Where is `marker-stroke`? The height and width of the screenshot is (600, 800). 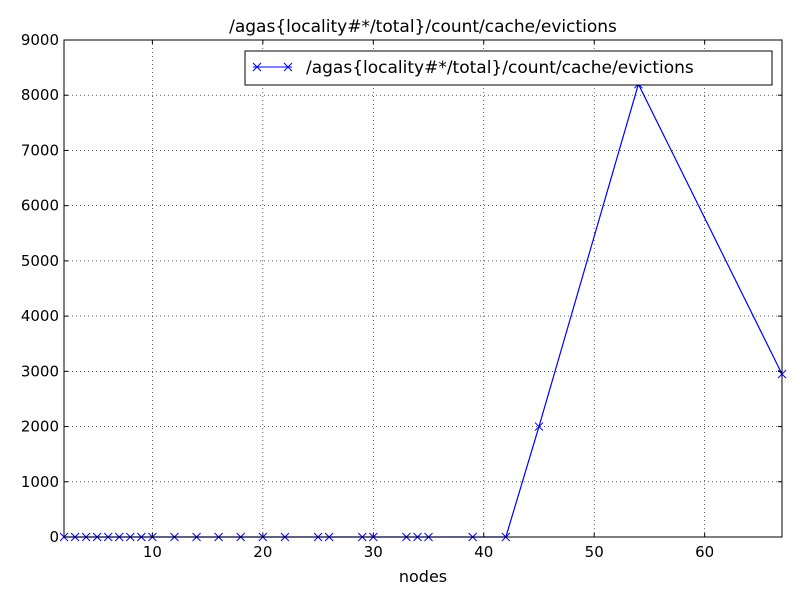 marker-stroke is located at coordinates (539, 426).